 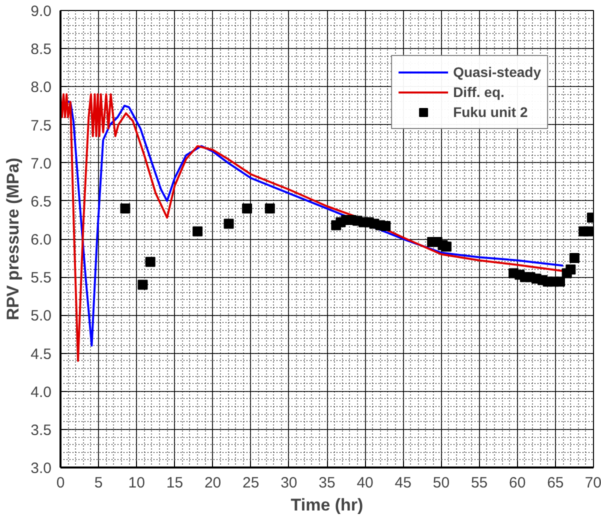 What do you see at coordinates (60, 483) in the screenshot?
I see `x-tick-label: 0` at bounding box center [60, 483].